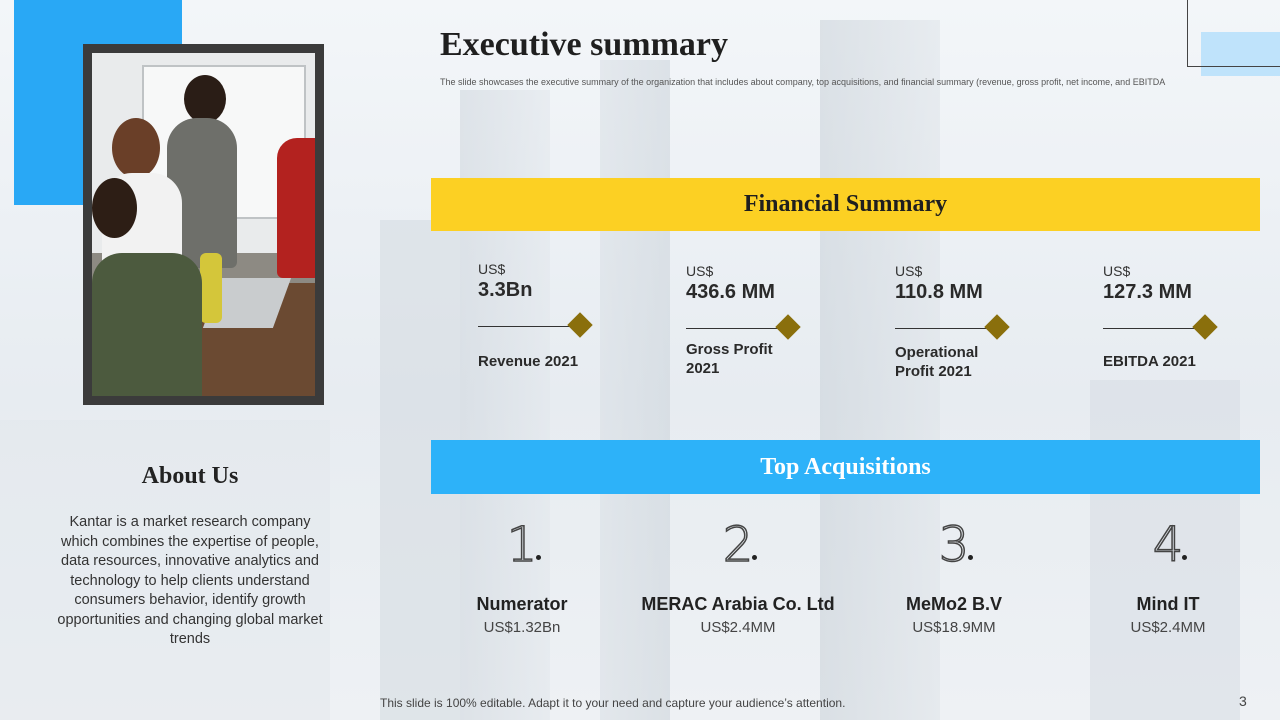 The width and height of the screenshot is (1280, 720). Describe the element at coordinates (980, 321) in the screenshot. I see `metric-operational-profit: US$ 110.8 MM Operational Profit 2021` at that location.